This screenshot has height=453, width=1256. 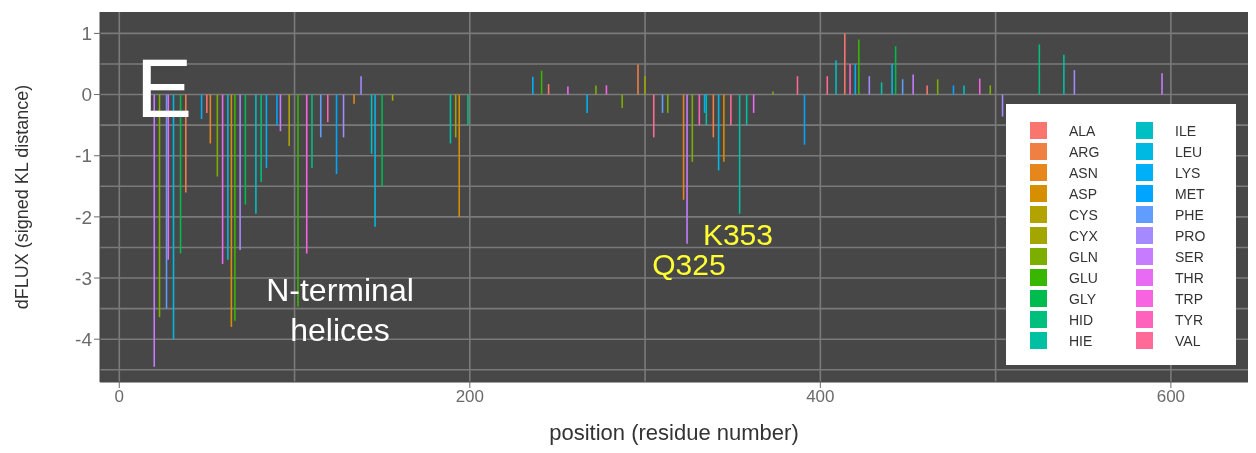 I want to click on legend-label: ASP, so click(x=1083, y=193).